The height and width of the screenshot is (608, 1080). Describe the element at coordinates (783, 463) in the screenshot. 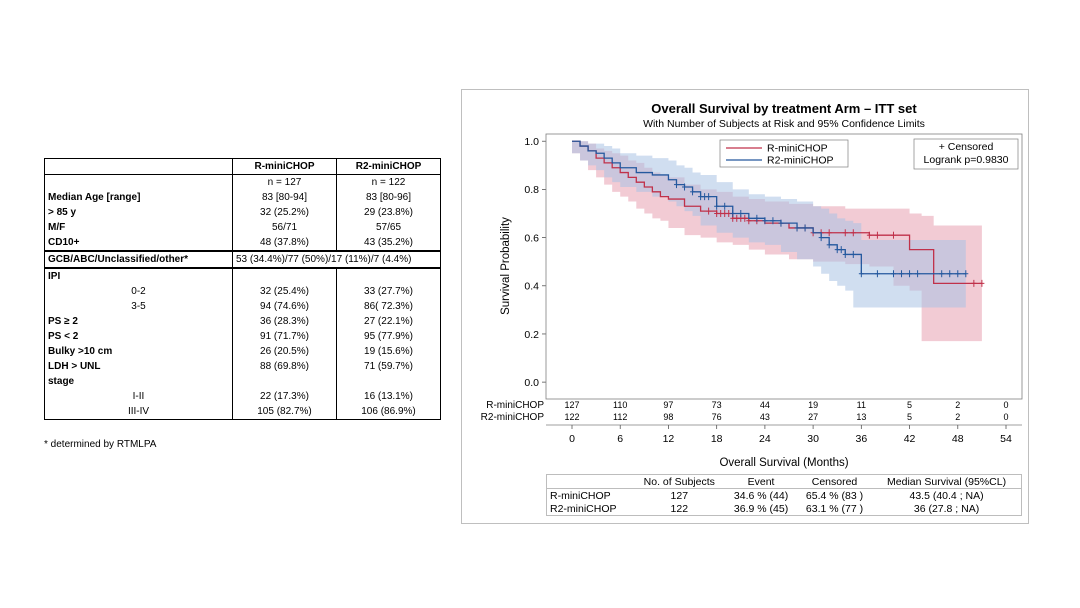

I see `x-axis-label: Overall Survival (Months)` at that location.